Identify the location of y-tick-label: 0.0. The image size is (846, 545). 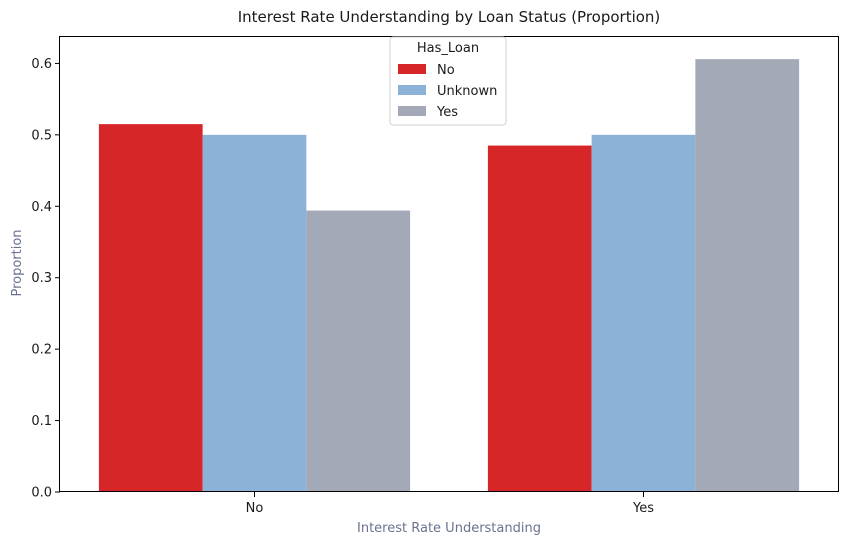
(41, 493).